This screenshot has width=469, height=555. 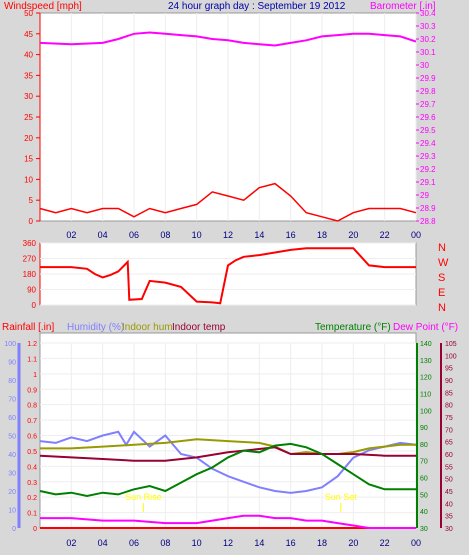 I want to click on humidity-tick-label: 10, so click(x=12, y=511).